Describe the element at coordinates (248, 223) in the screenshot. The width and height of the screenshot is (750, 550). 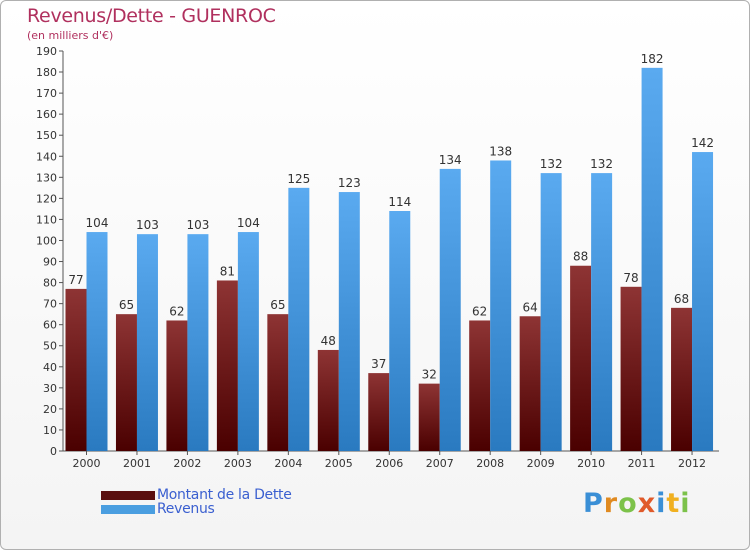
I see `data-label-revenue-2003: 104` at that location.